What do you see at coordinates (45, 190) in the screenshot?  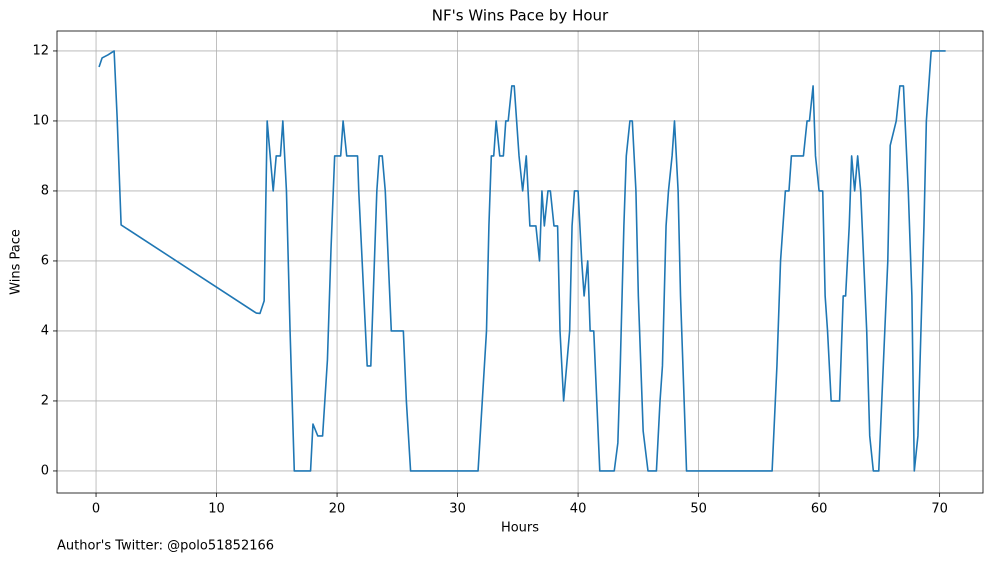 I see `y-tick-label: 8` at bounding box center [45, 190].